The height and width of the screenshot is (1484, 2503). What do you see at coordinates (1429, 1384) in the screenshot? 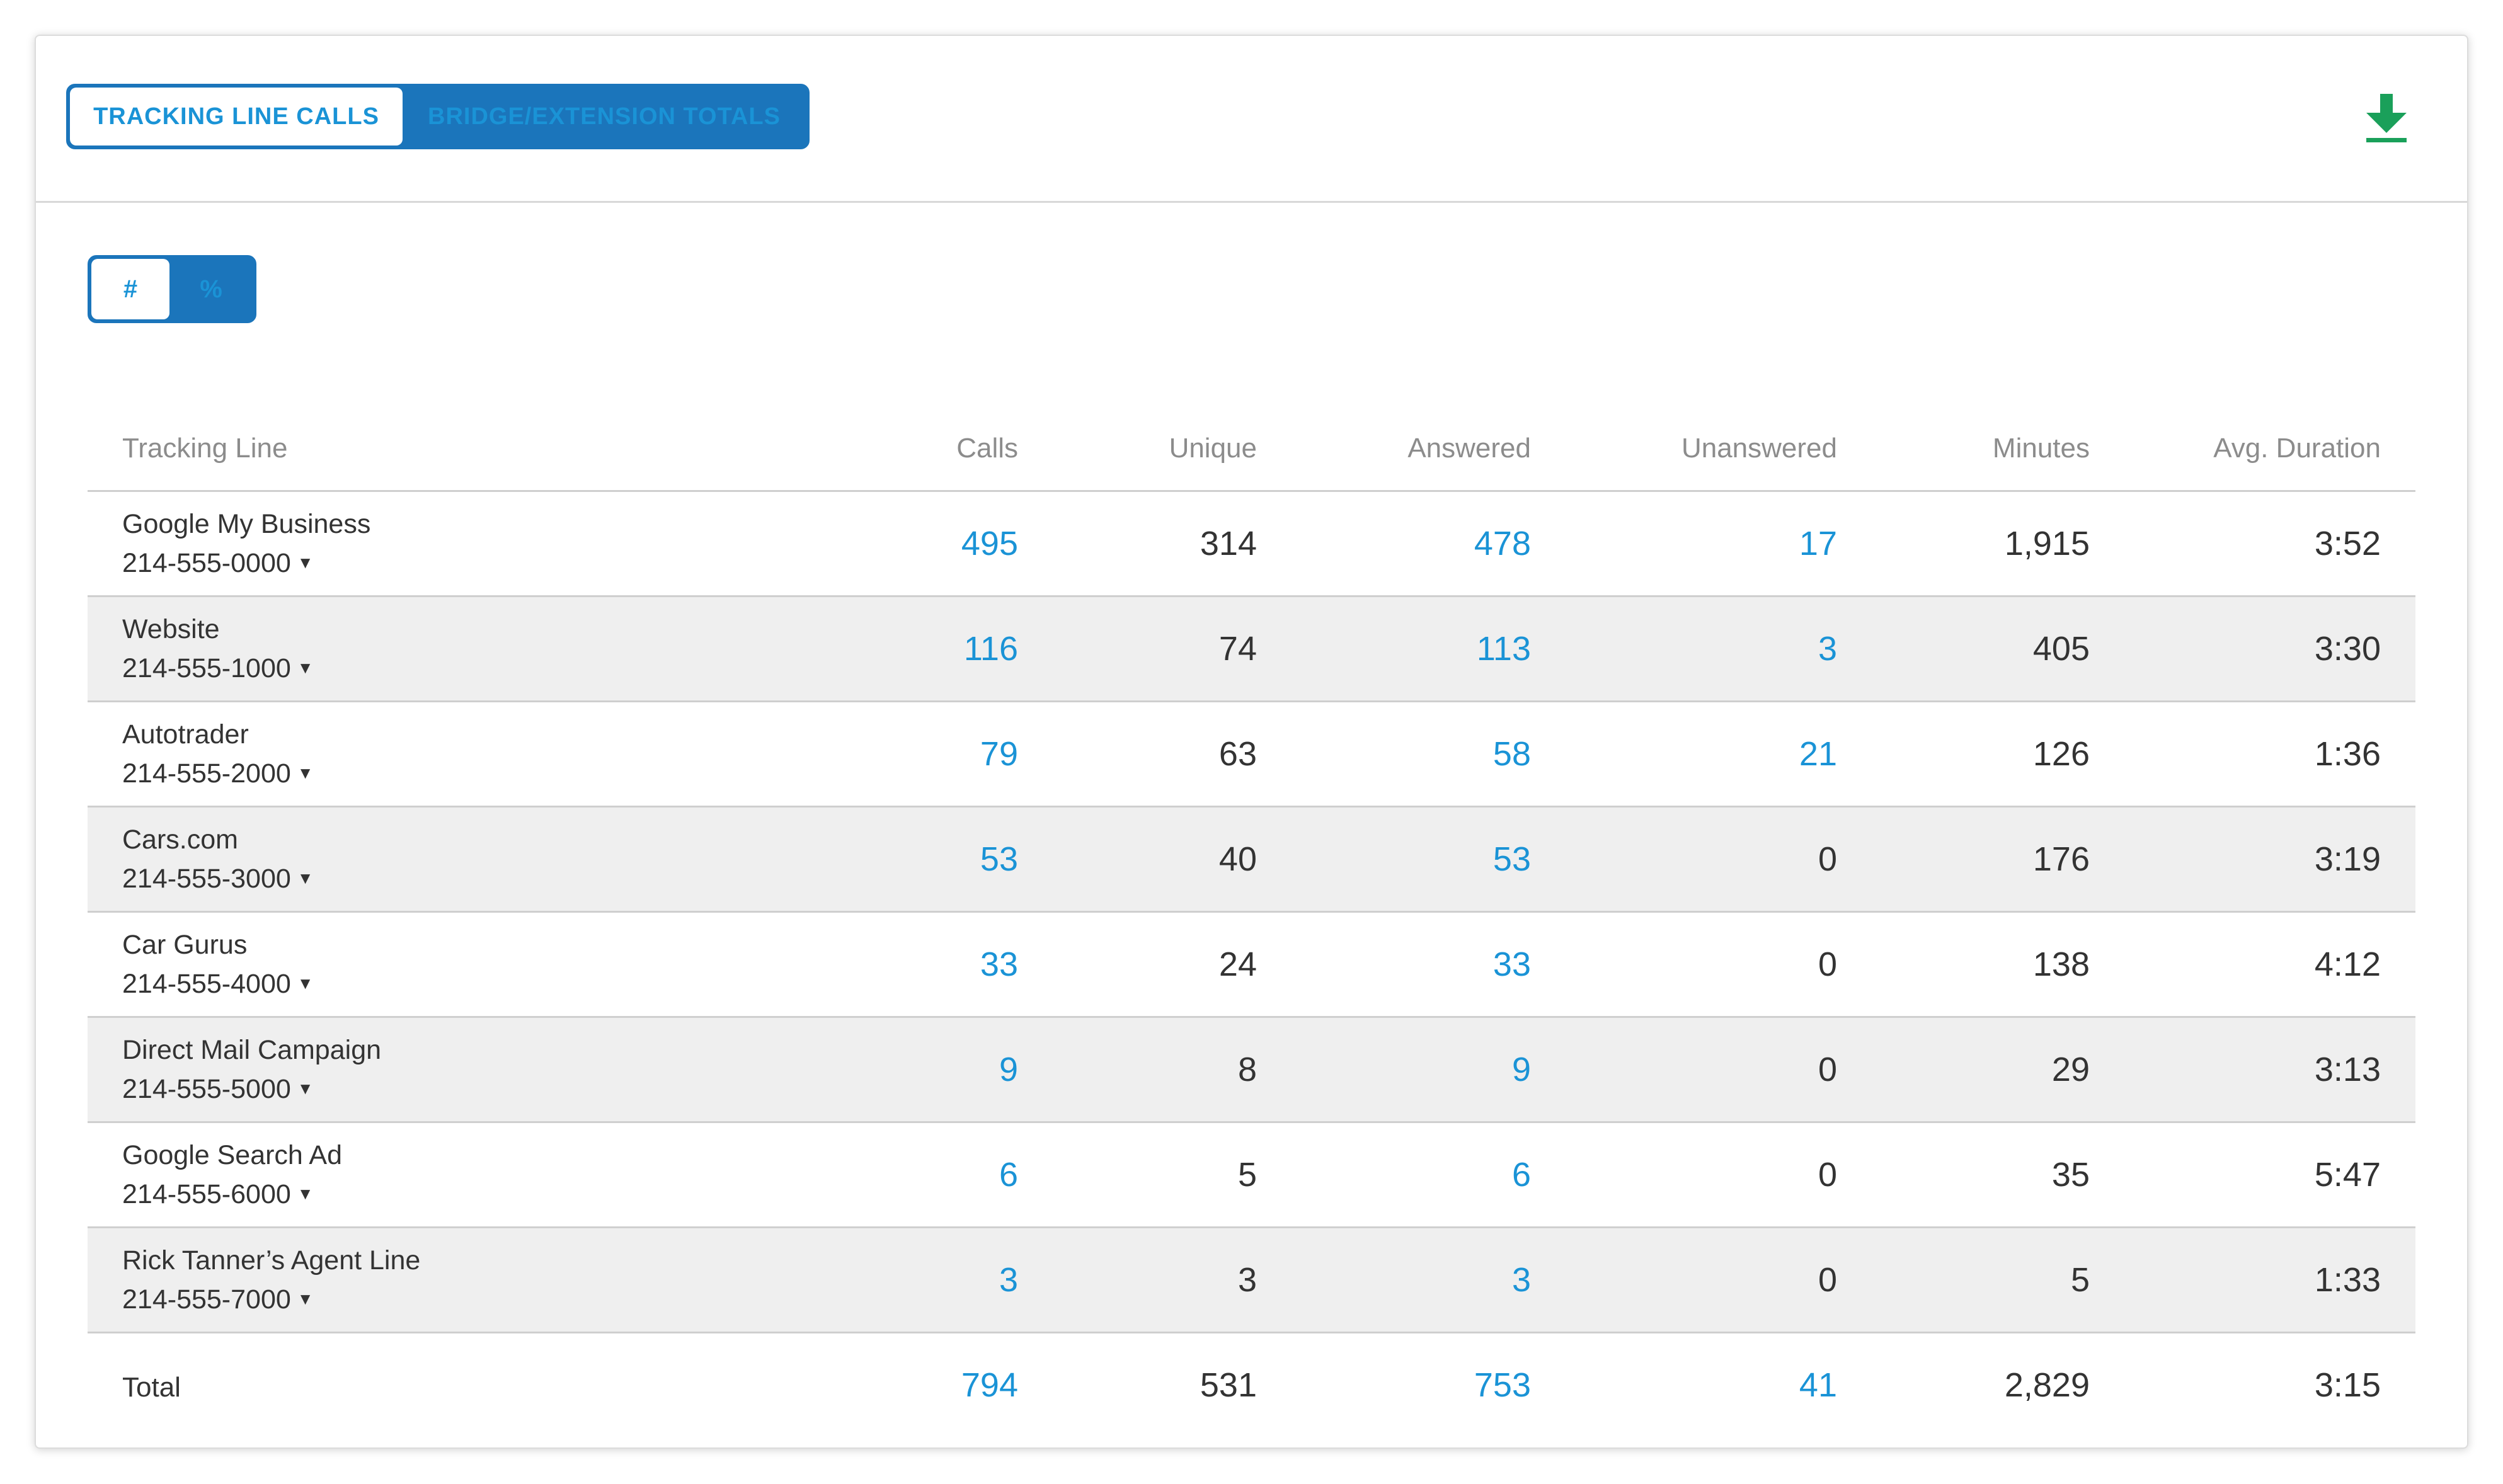
I see `total-answered-cell: 753` at bounding box center [1429, 1384].